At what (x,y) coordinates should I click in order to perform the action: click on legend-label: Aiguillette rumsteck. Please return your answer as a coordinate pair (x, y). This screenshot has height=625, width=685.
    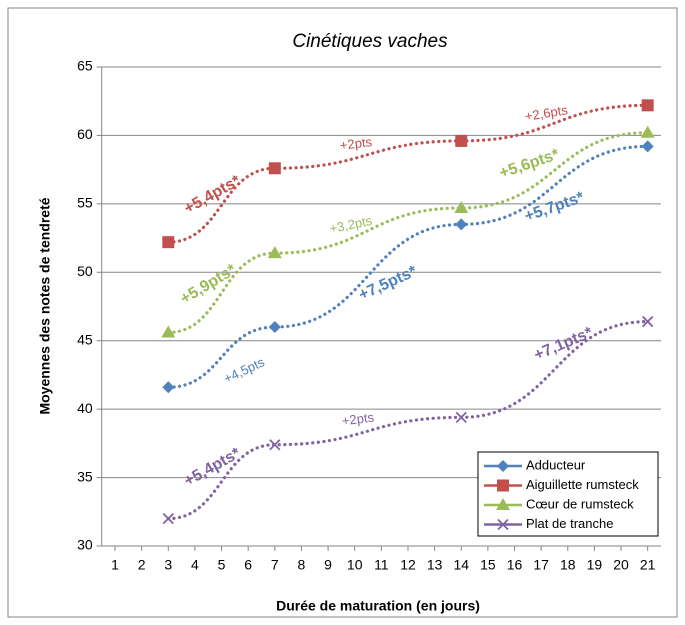
    Looking at the image, I should click on (582, 484).